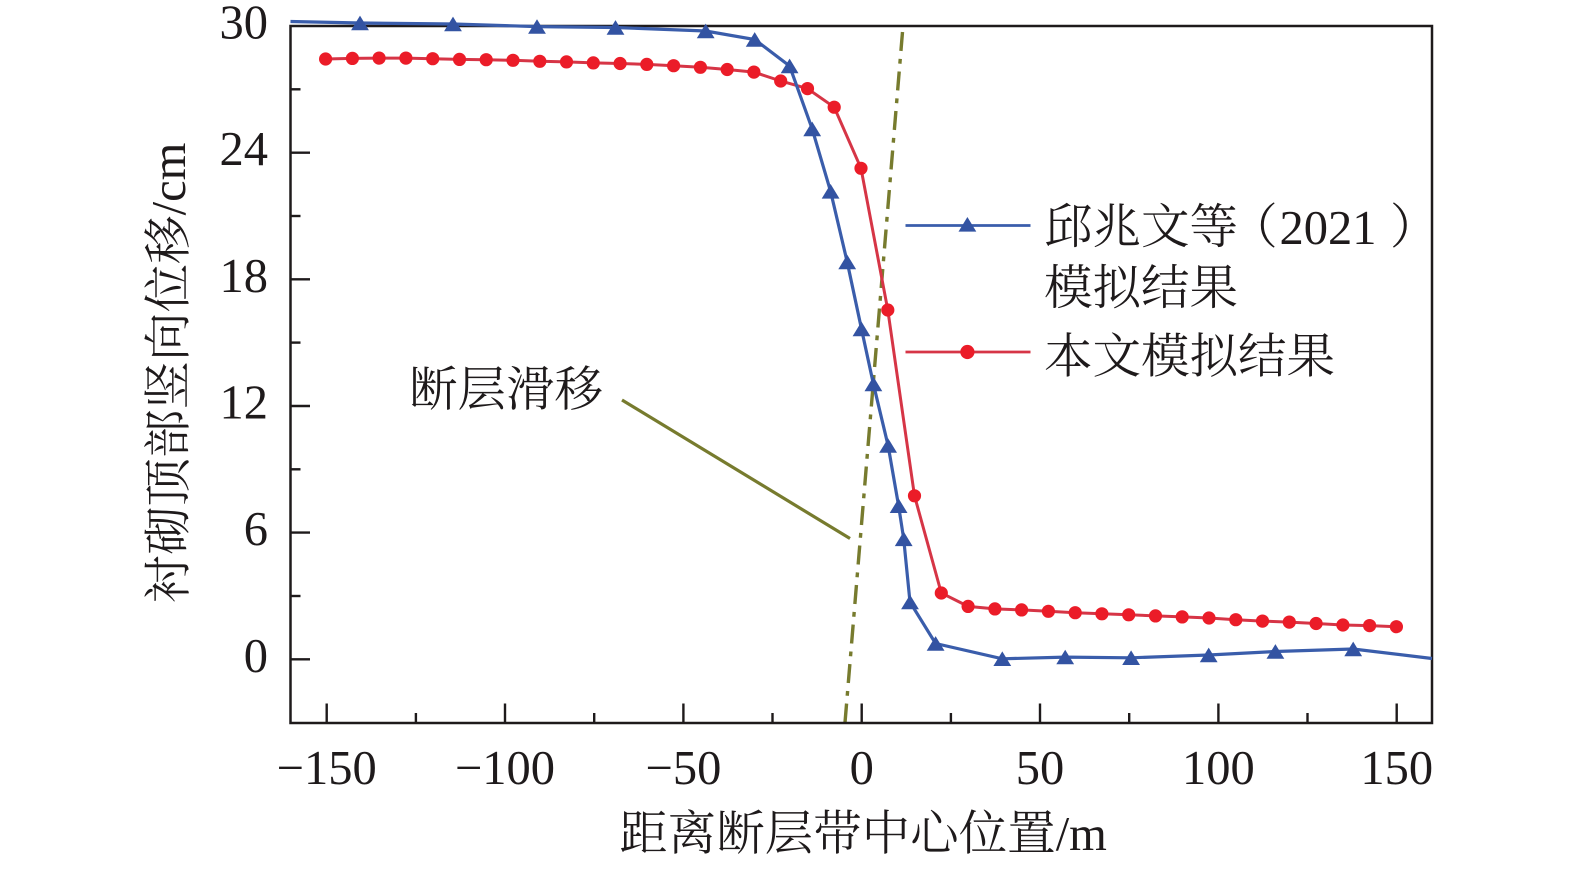 The height and width of the screenshot is (870, 1575). Describe the element at coordinates (244, 276) in the screenshot. I see `svg-text: 18` at that location.